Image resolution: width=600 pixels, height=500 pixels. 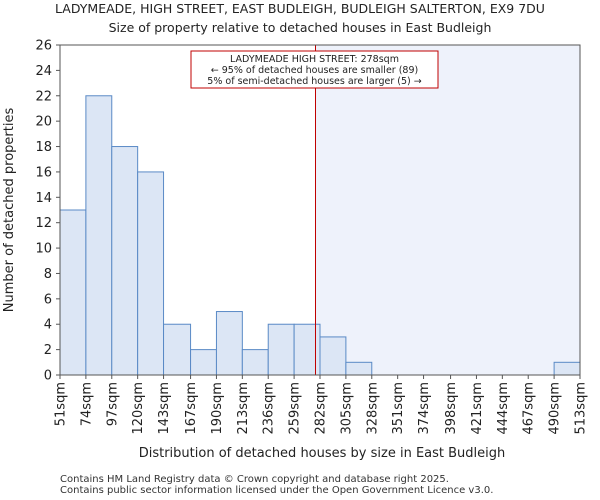 I want to click on x-tick-label: 398sqm, so click(x=451, y=408).